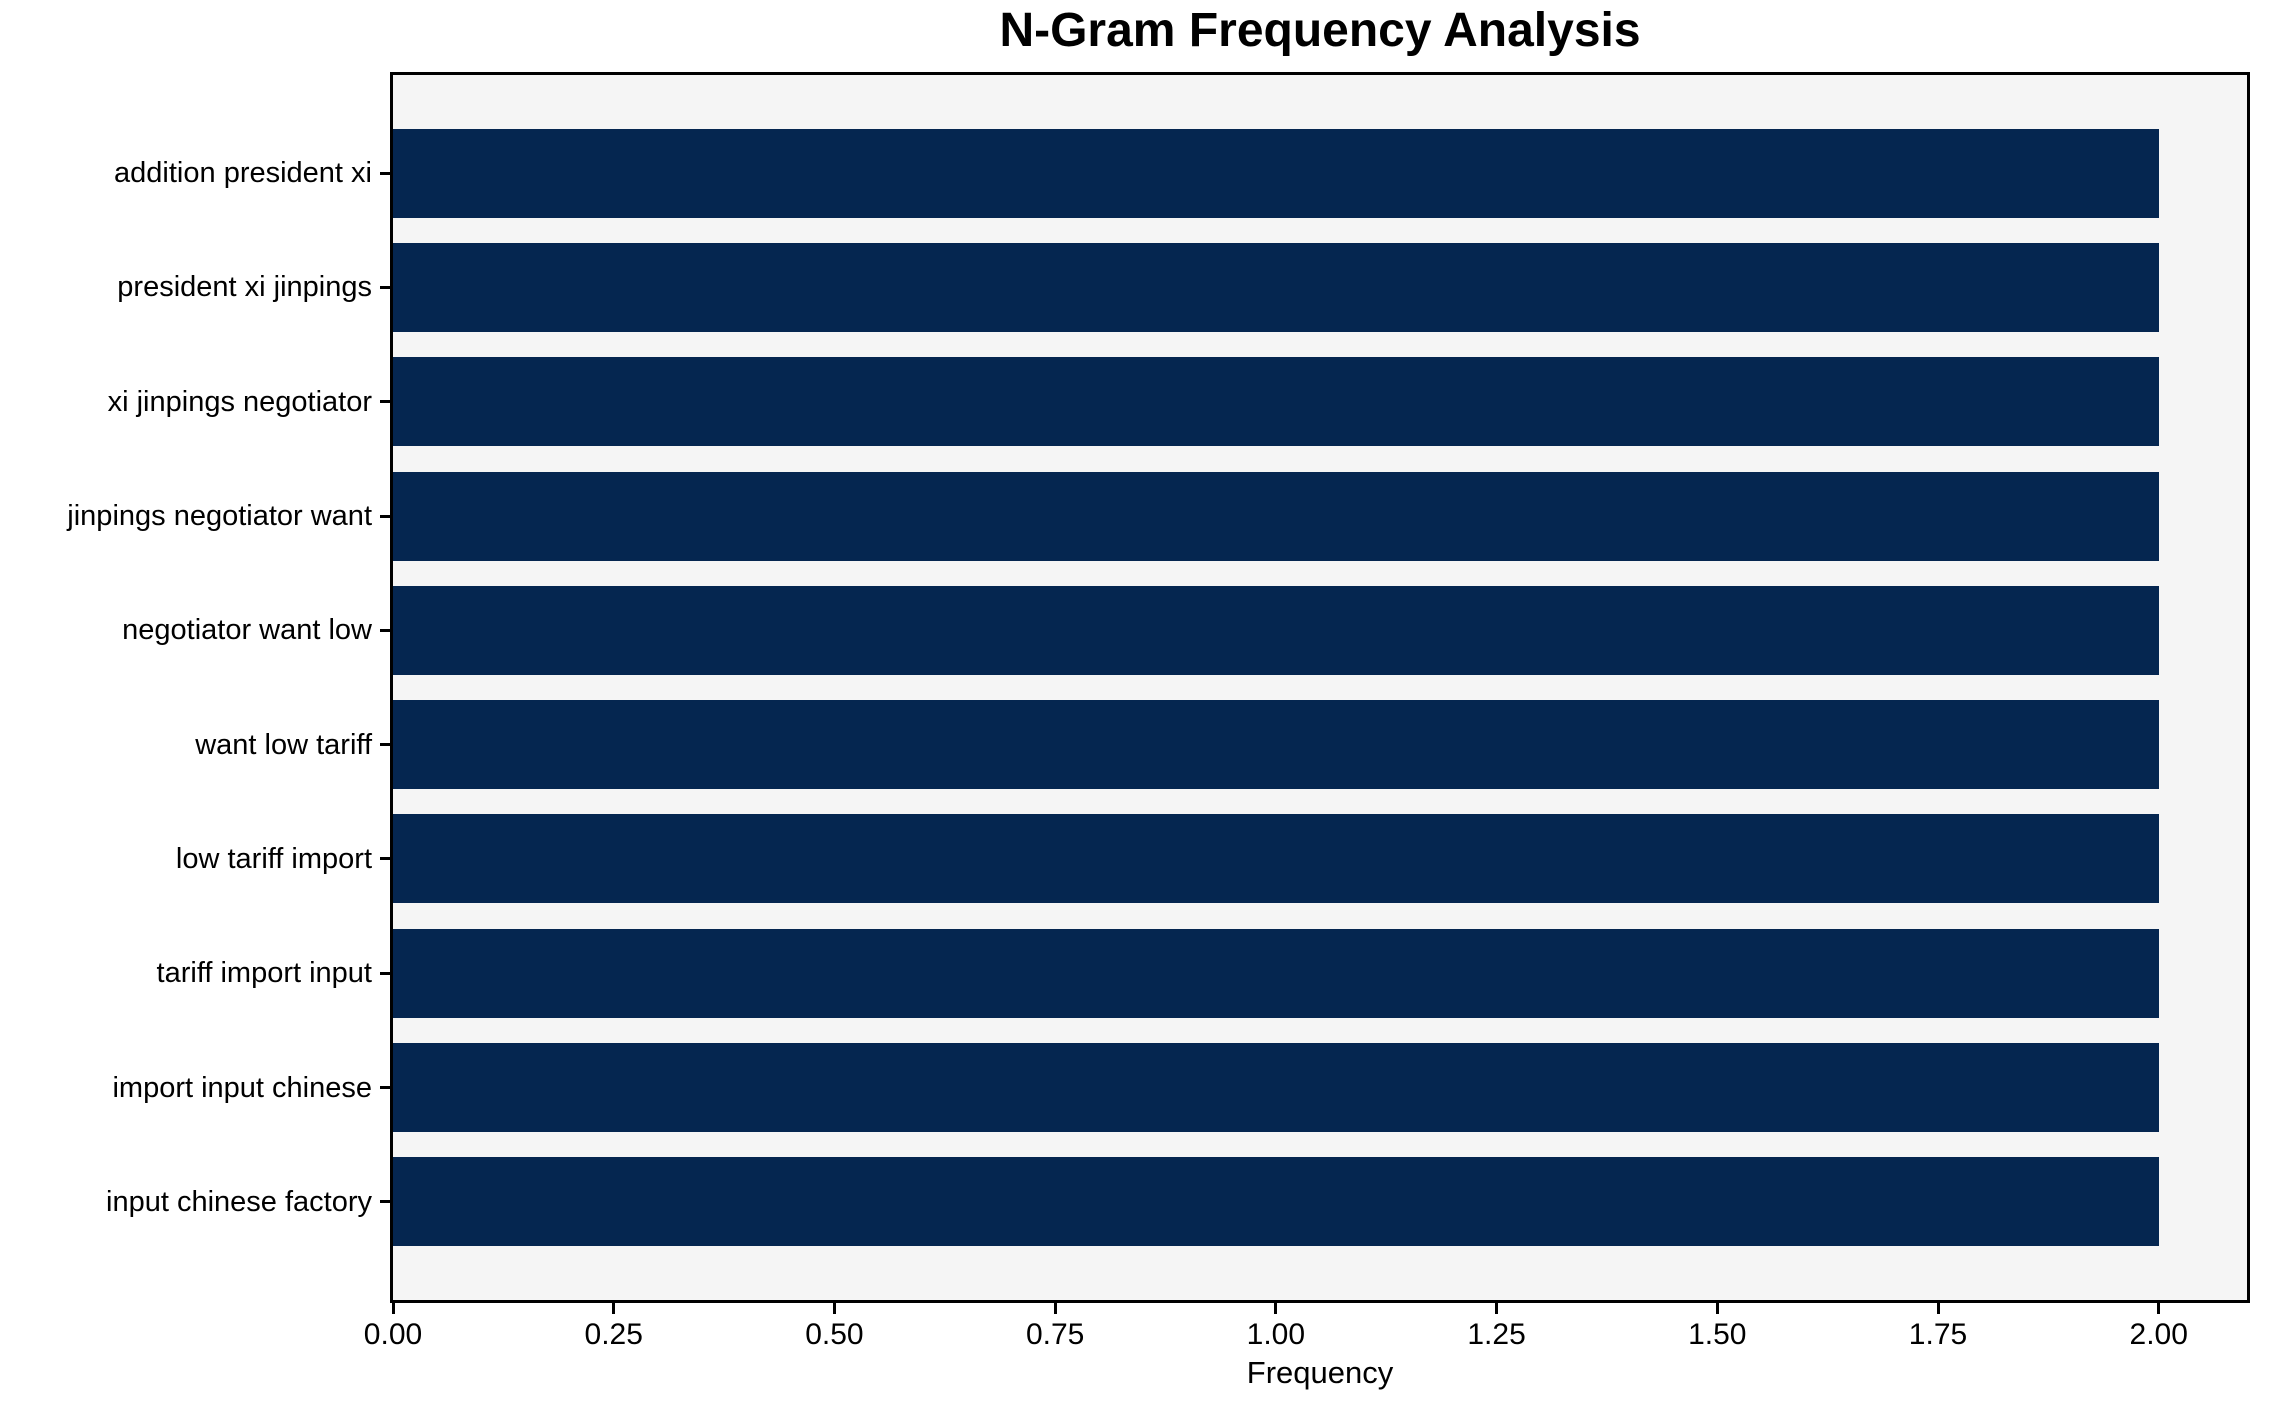  Describe the element at coordinates (1055, 1334) in the screenshot. I see `x-tick-label: 0.75` at that location.